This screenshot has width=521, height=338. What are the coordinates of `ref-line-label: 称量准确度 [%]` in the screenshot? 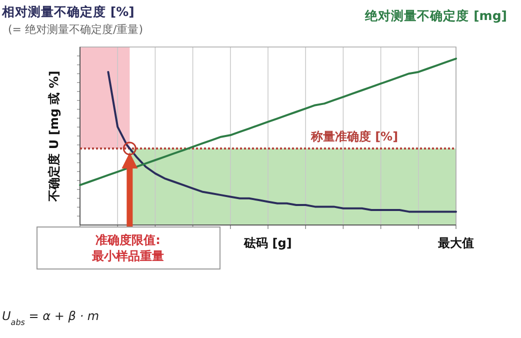 It's located at (354, 136).